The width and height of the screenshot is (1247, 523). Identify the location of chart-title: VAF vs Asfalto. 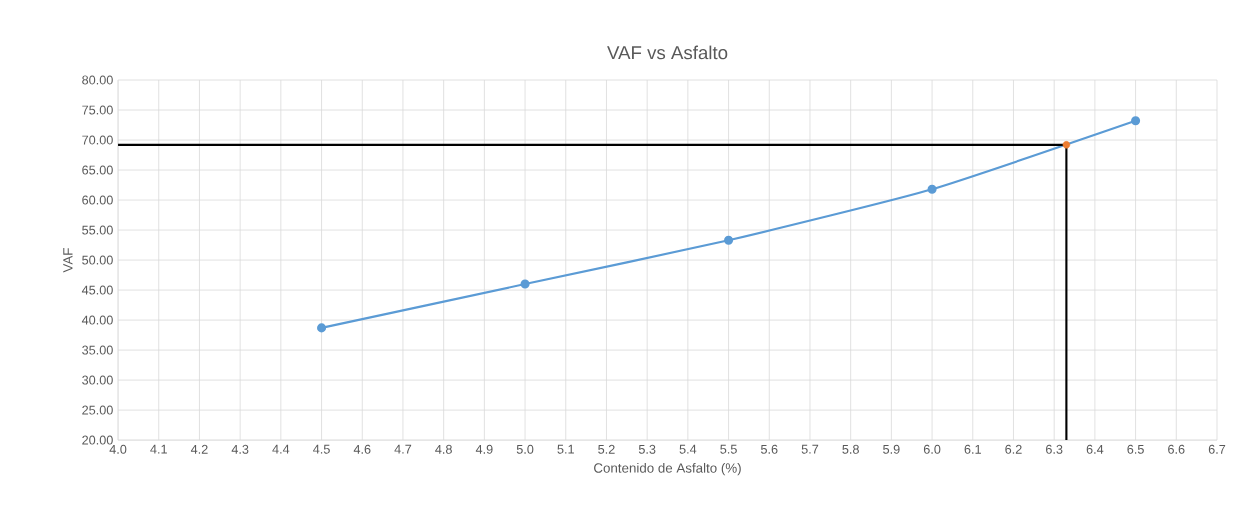
(667, 52).